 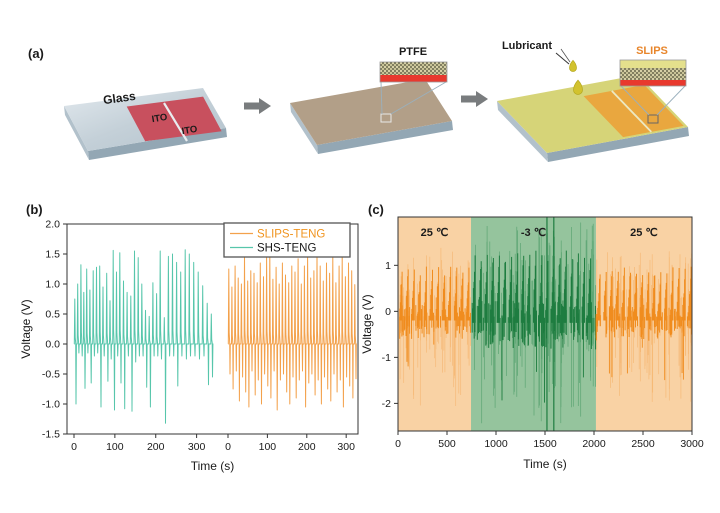 What do you see at coordinates (143, 336) in the screenshot?
I see `series-shs-teng` at bounding box center [143, 336].